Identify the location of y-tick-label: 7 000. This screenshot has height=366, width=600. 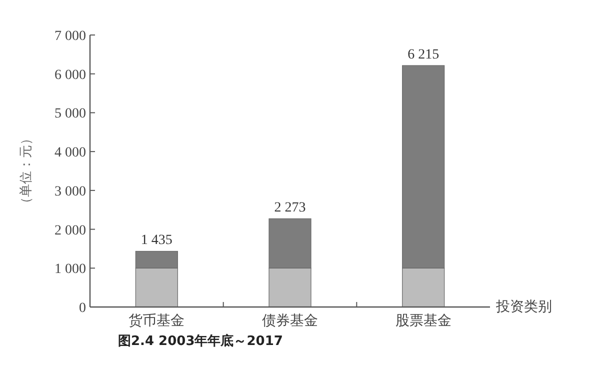
(70, 36).